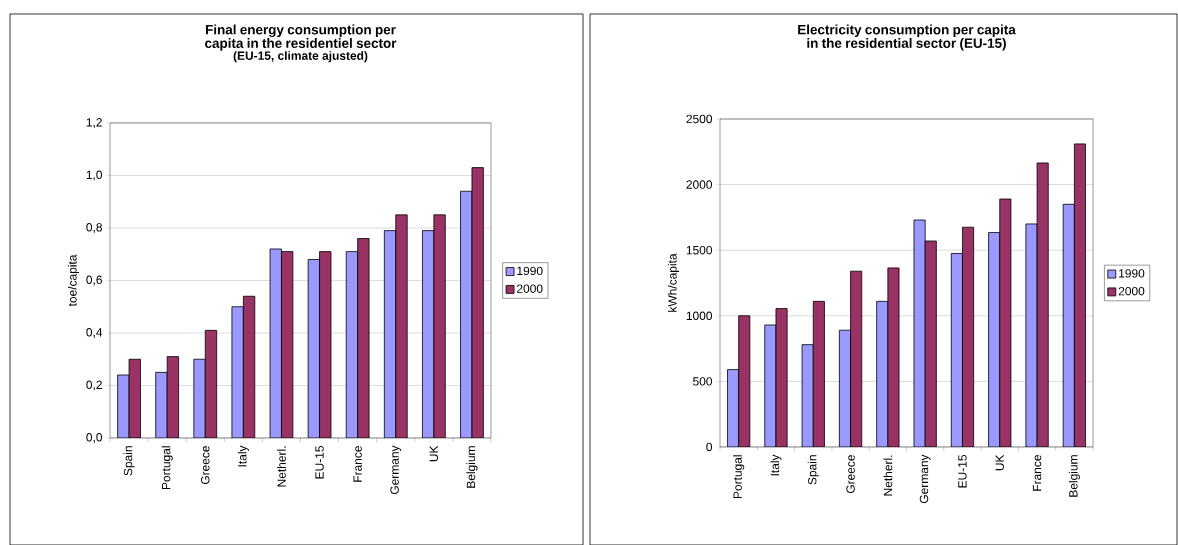 The width and height of the screenshot is (1178, 545). Describe the element at coordinates (94, 385) in the screenshot. I see `y-tick-label: 0,2` at that location.